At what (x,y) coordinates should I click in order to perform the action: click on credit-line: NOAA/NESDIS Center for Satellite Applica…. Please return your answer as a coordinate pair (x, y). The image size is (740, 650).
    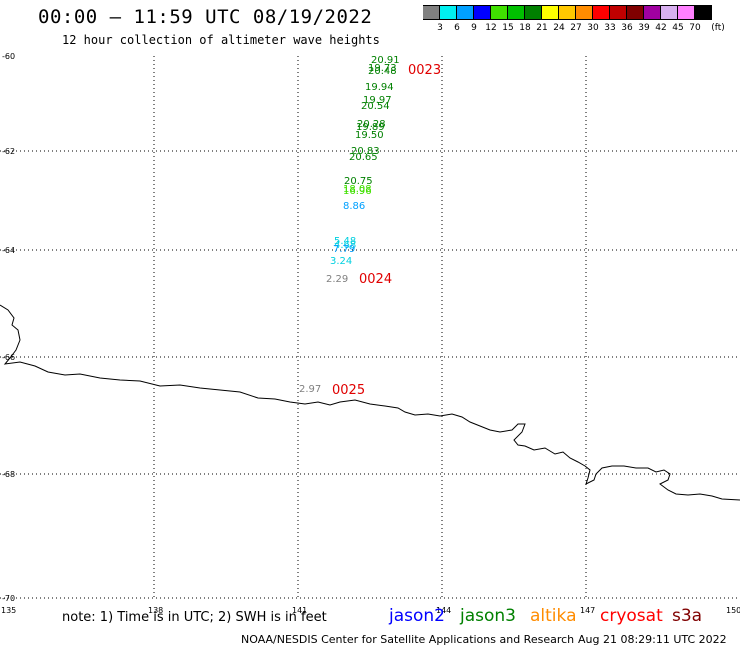
    Looking at the image, I should click on (408, 639).